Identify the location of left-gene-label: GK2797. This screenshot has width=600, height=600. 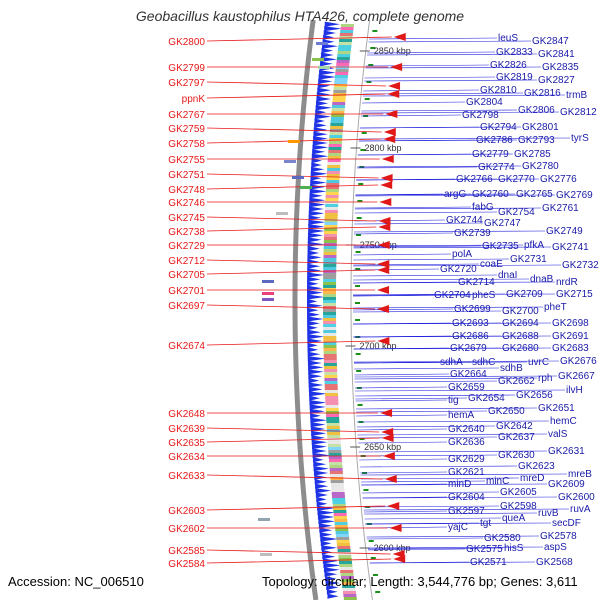
(186, 83).